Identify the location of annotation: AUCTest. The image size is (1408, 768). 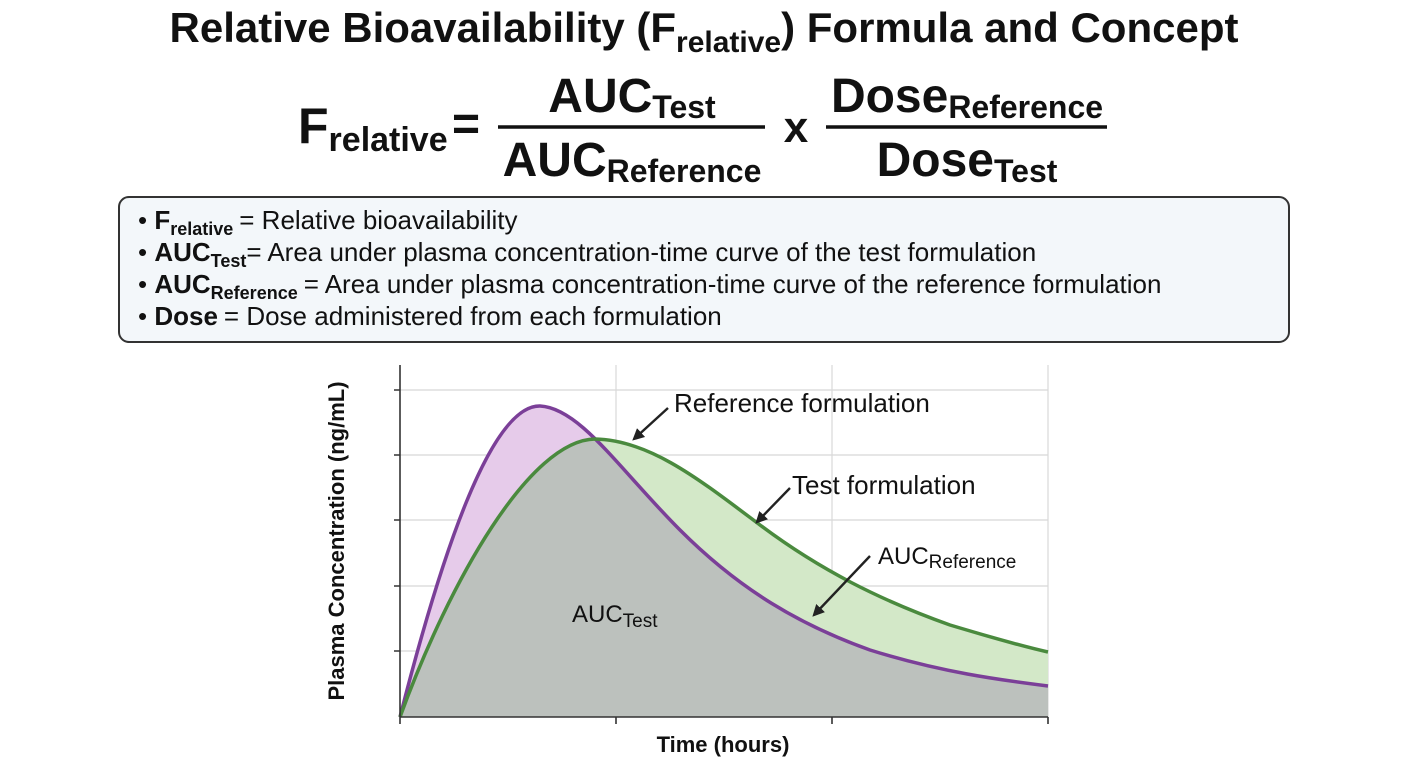
(615, 616).